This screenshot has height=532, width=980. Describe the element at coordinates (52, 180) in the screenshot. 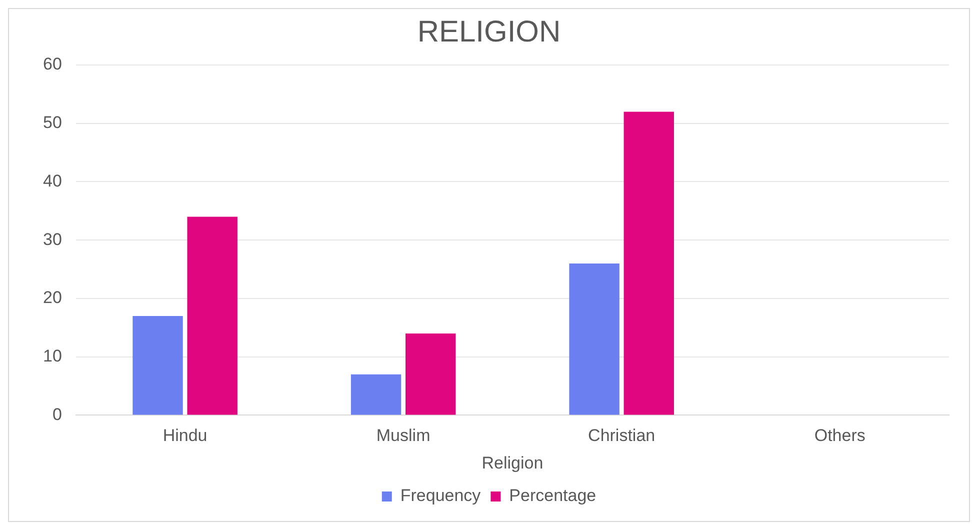

I see `y-tick-label: 40` at that location.